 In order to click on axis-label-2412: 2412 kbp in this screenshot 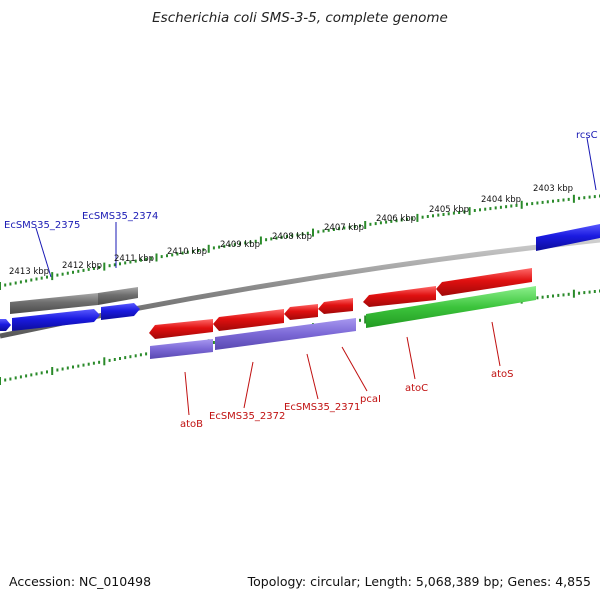, I will do `click(82, 266)`.